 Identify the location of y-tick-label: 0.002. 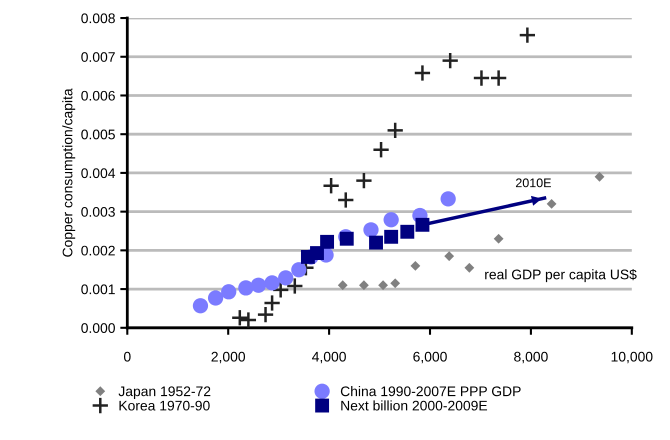
(98, 251).